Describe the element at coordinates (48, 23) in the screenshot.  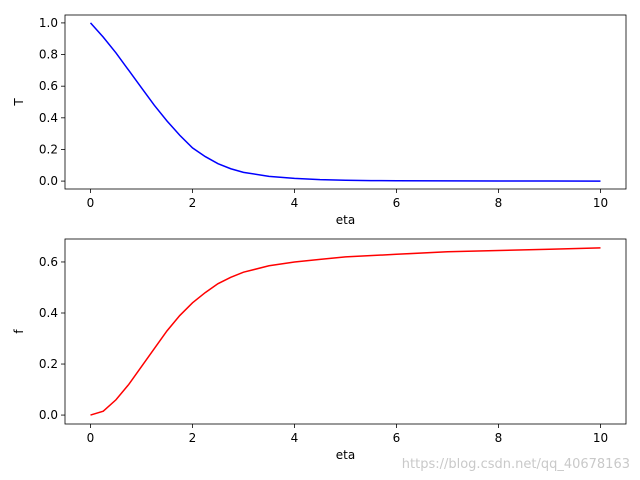
I see `y-tick-label: 1.0` at that location.